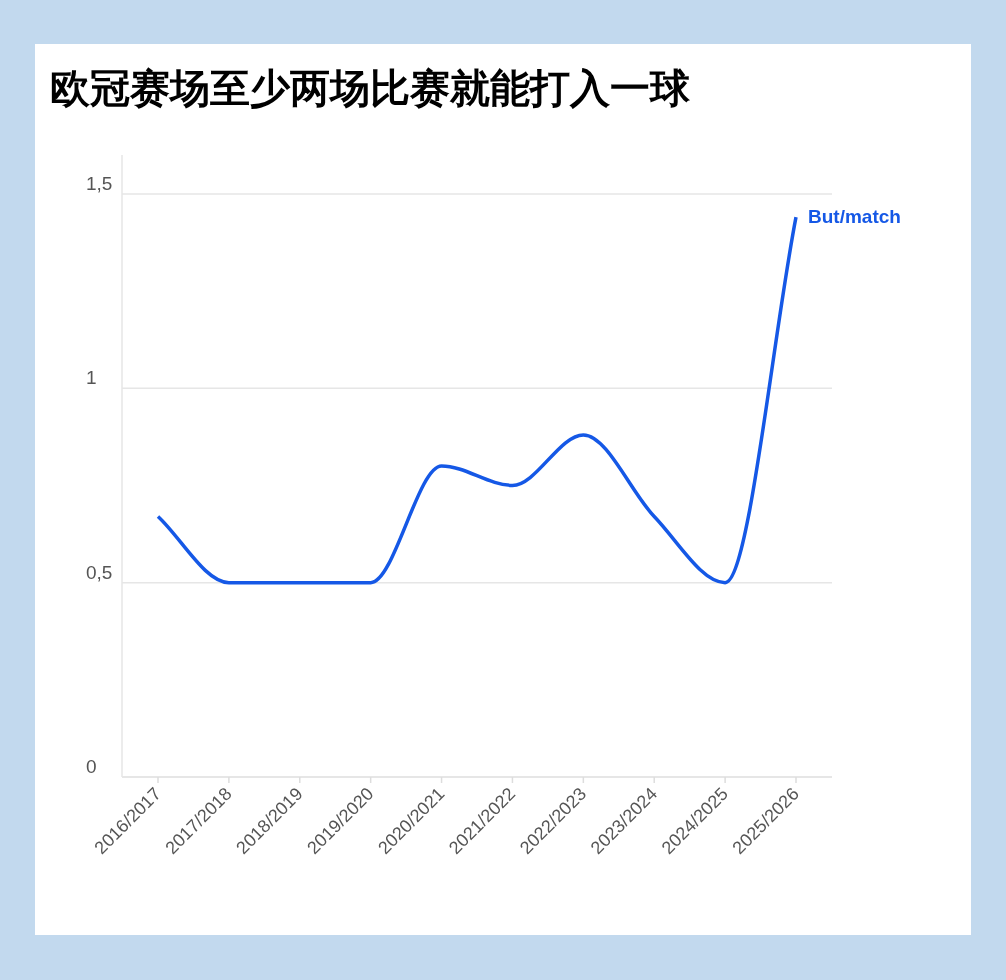  Describe the element at coordinates (854, 217) in the screenshot. I see `series-label: But/match` at that location.